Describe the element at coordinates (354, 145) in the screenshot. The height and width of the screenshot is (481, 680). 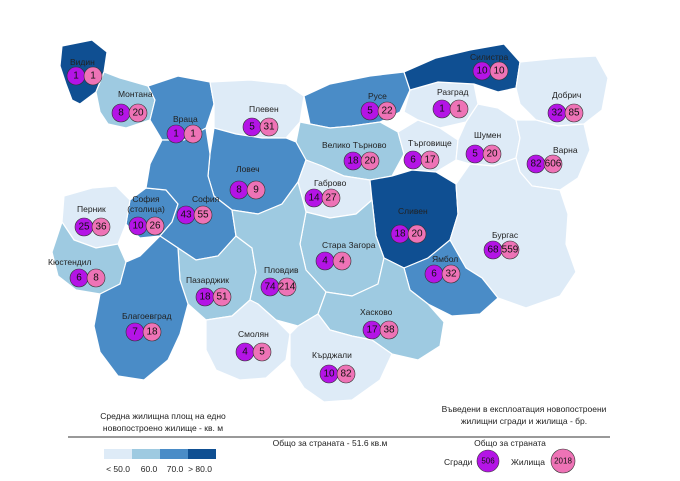
I see `region-name-veliko-tarnovo: Велико Търново` at that location.